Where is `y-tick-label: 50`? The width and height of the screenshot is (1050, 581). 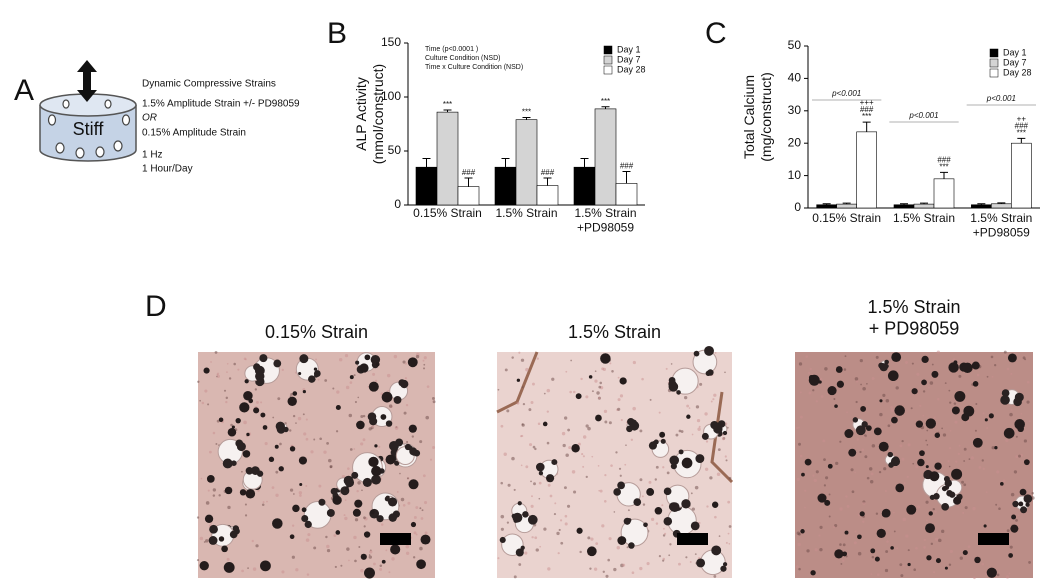 y-tick-label: 50 is located at coordinates (795, 45).